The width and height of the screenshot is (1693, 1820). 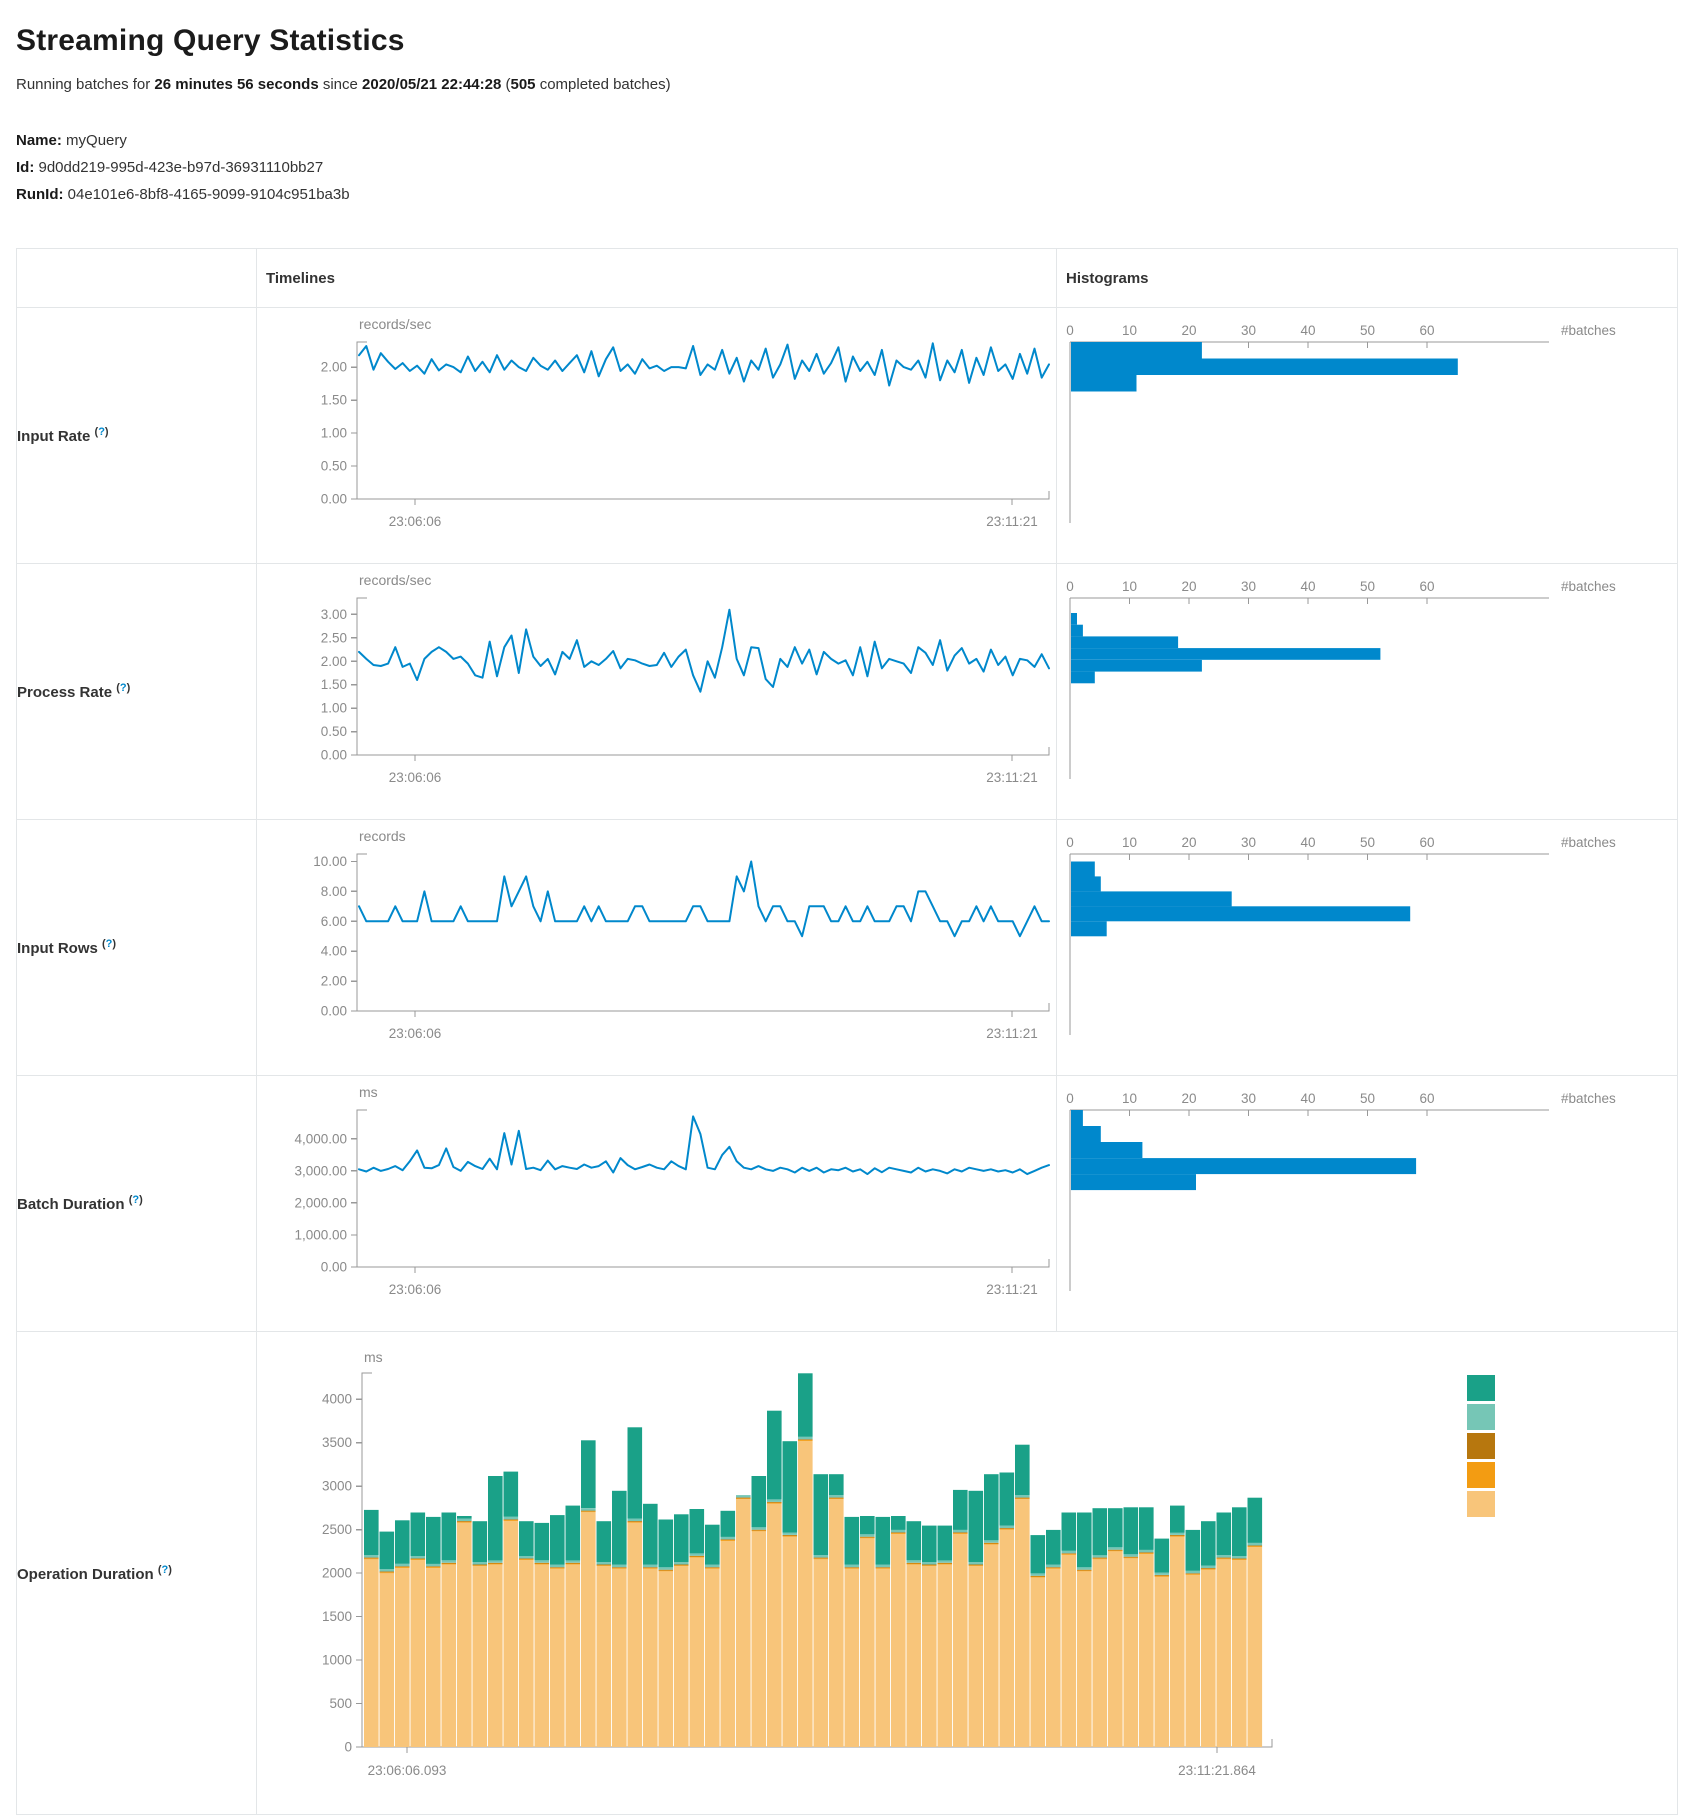 I want to click on y-tick-label: 1.00, so click(x=334, y=433).